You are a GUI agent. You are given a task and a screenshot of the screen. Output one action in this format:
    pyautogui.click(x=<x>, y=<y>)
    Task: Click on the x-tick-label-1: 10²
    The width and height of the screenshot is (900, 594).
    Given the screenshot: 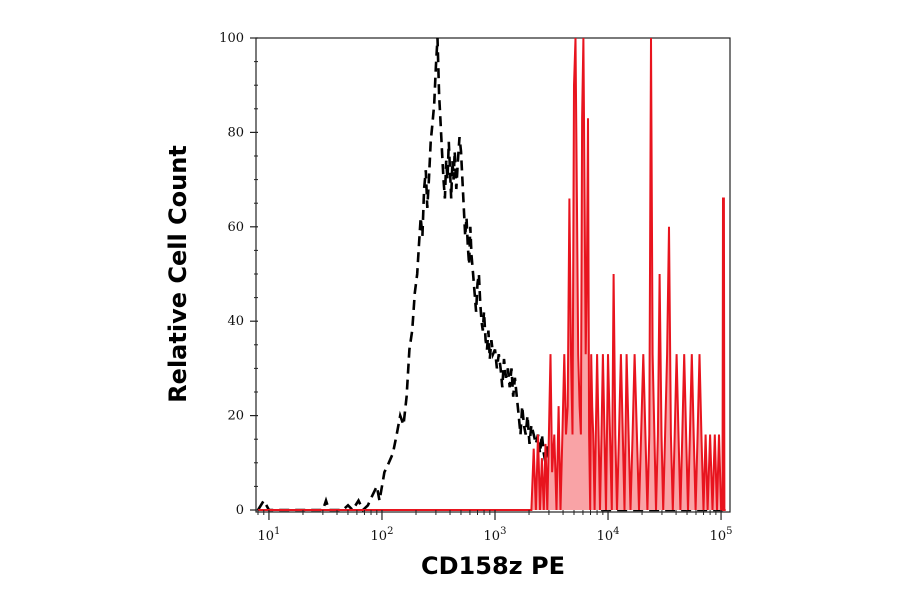 What is the action you would take?
    pyautogui.click(x=382, y=535)
    